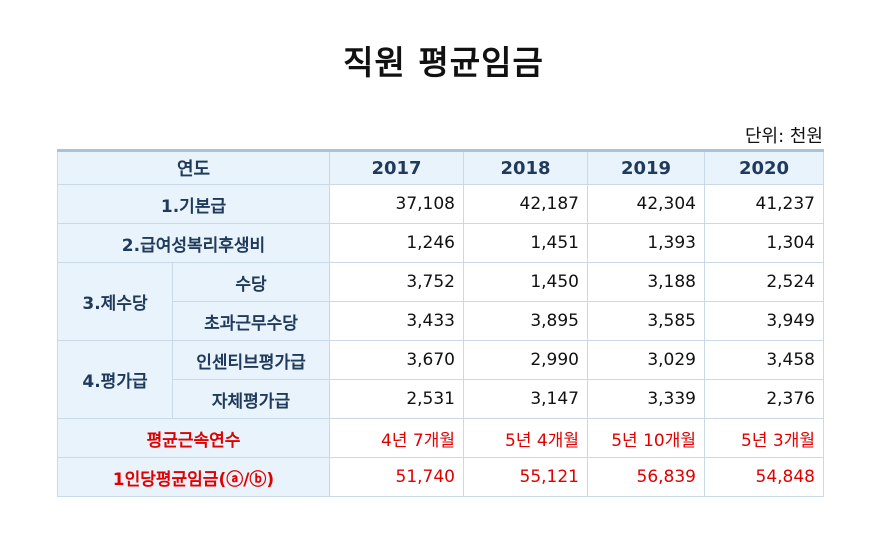  What do you see at coordinates (525, 204) in the screenshot?
I see `cell-value: 42,187` at bounding box center [525, 204].